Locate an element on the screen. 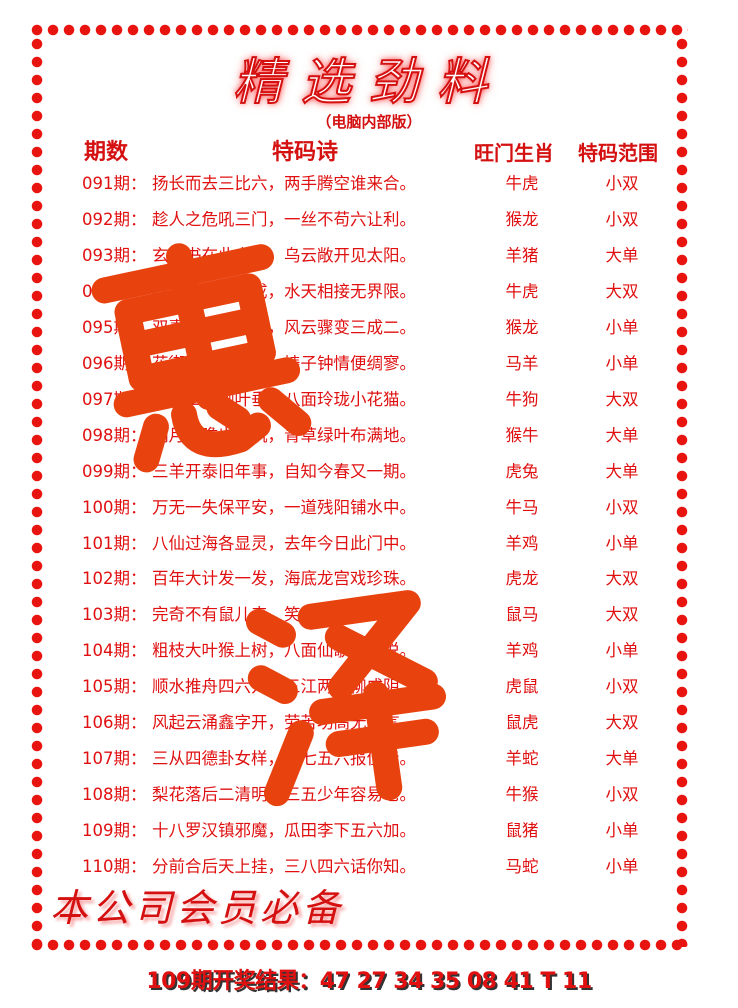 The height and width of the screenshot is (1008, 738). zodiac-cell: 虎鼠 is located at coordinates (522, 687).